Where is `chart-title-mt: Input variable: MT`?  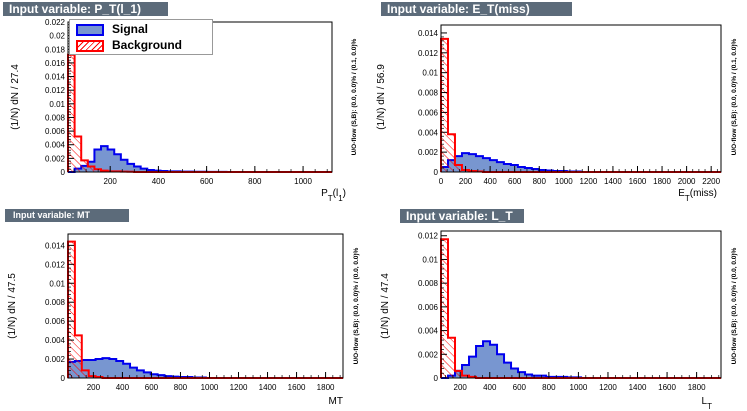
chart-title-mt: Input variable: MT is located at coordinates (67, 215).